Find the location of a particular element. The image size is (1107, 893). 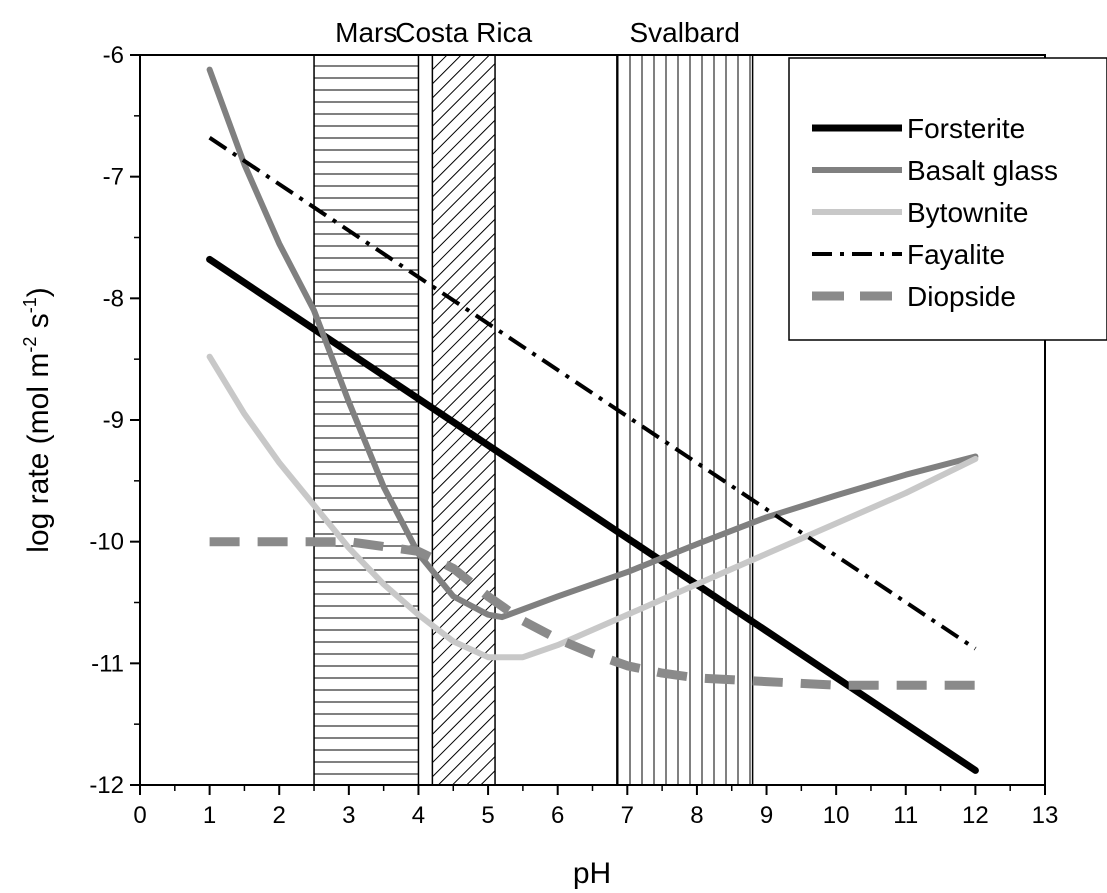

y-tick-label: -10 is located at coordinates (106, 542).